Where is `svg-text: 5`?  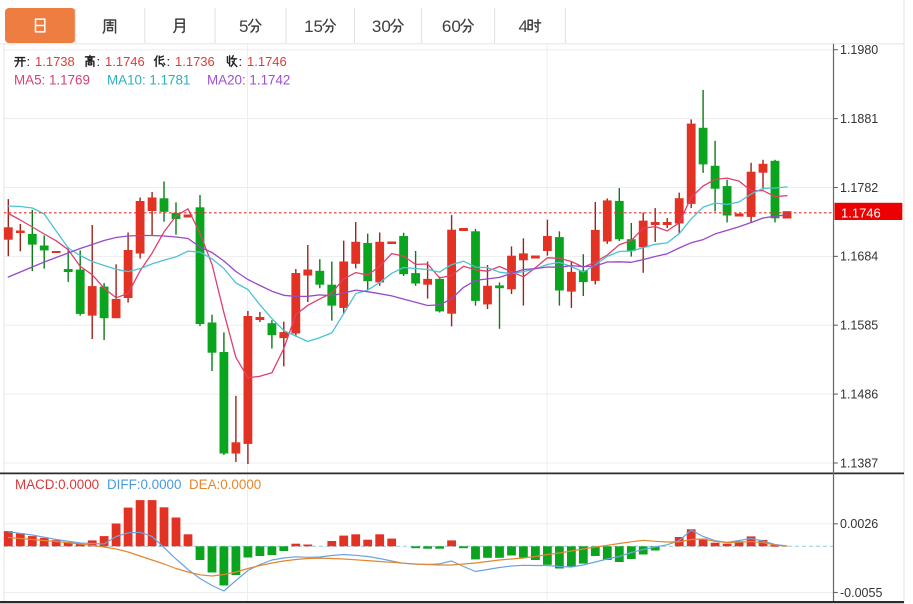 svg-text: 5 is located at coordinates (243, 26).